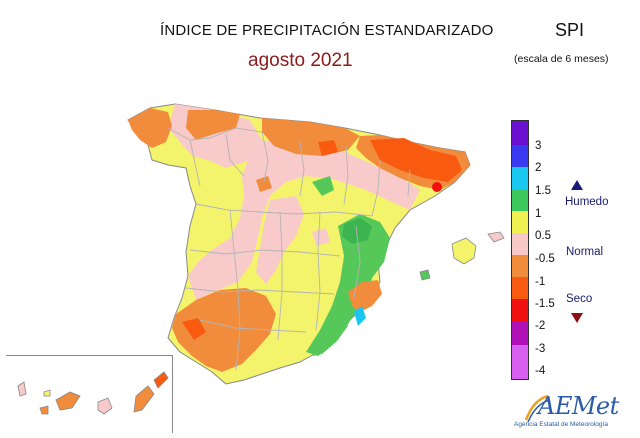 This screenshot has width=640, height=438. What do you see at coordinates (150, 128) in the screenshot?
I see `region-orange-galicia` at bounding box center [150, 128].